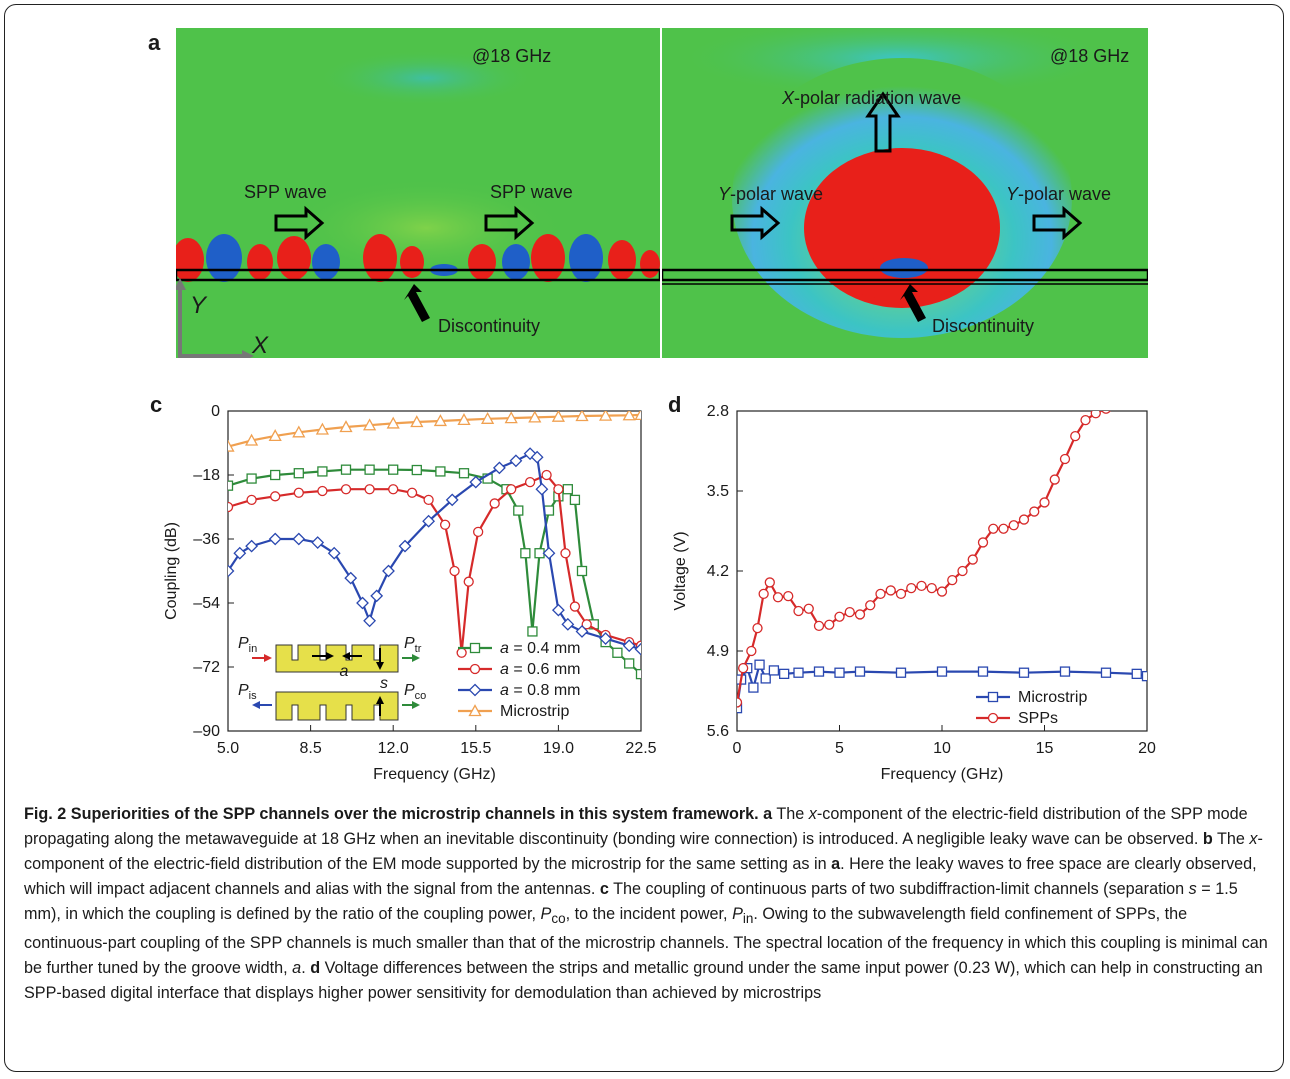 This screenshot has width=1290, height=1079. I want to click on c-legend-label: Microstrip, so click(534, 711).